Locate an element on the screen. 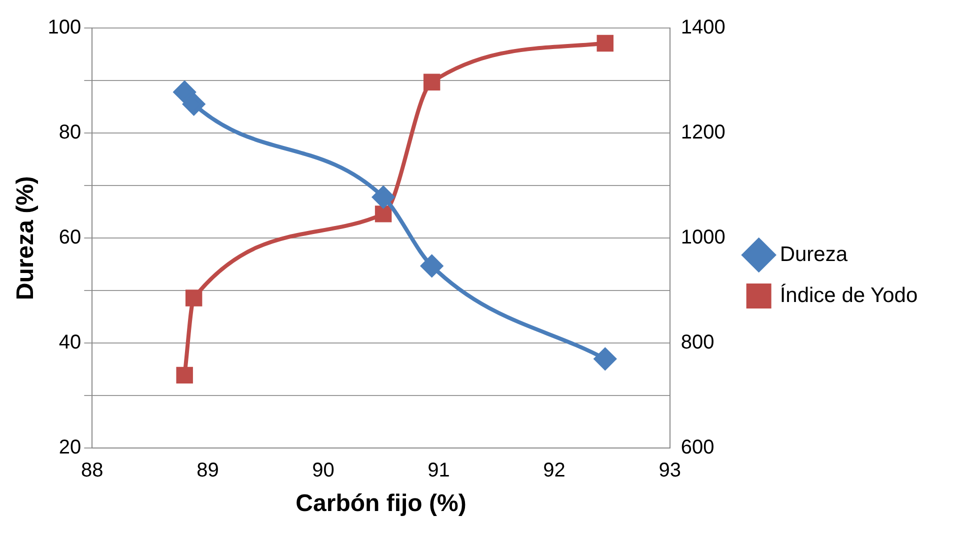 The height and width of the screenshot is (535, 956). y2-tick-label: 1000 is located at coordinates (703, 237).